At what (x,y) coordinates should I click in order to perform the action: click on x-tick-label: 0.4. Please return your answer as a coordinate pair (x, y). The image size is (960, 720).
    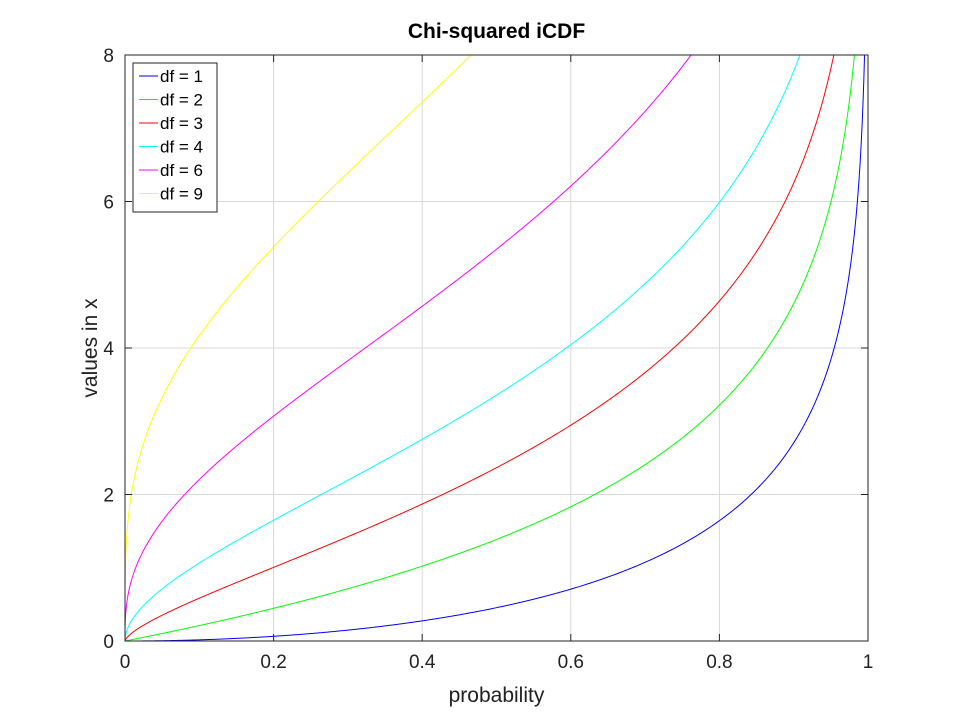
    Looking at the image, I should click on (422, 662).